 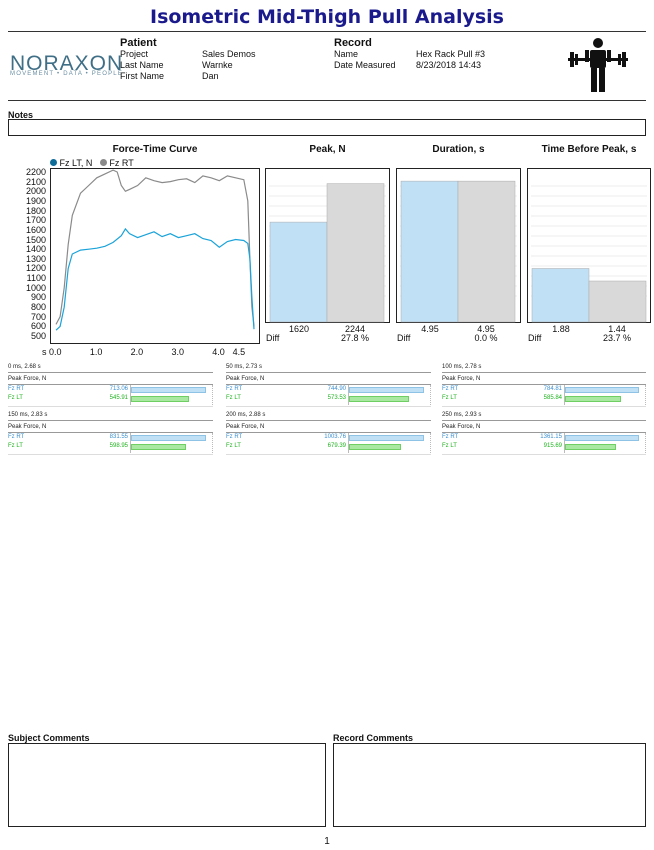 I want to click on y-tick-label: 1900, so click(x=35, y=200).